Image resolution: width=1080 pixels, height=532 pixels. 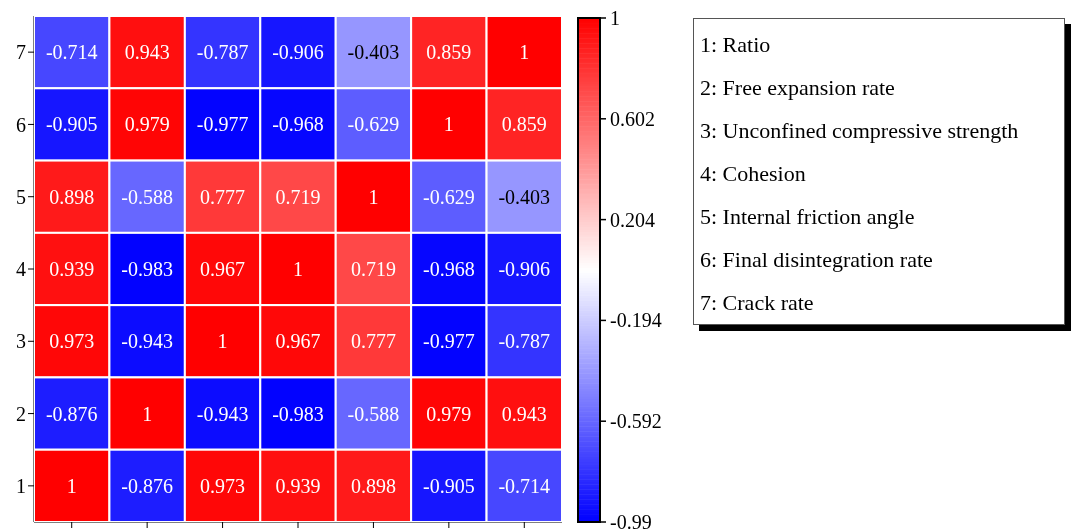 I want to click on y-tick-label: 2, so click(x=21, y=413).